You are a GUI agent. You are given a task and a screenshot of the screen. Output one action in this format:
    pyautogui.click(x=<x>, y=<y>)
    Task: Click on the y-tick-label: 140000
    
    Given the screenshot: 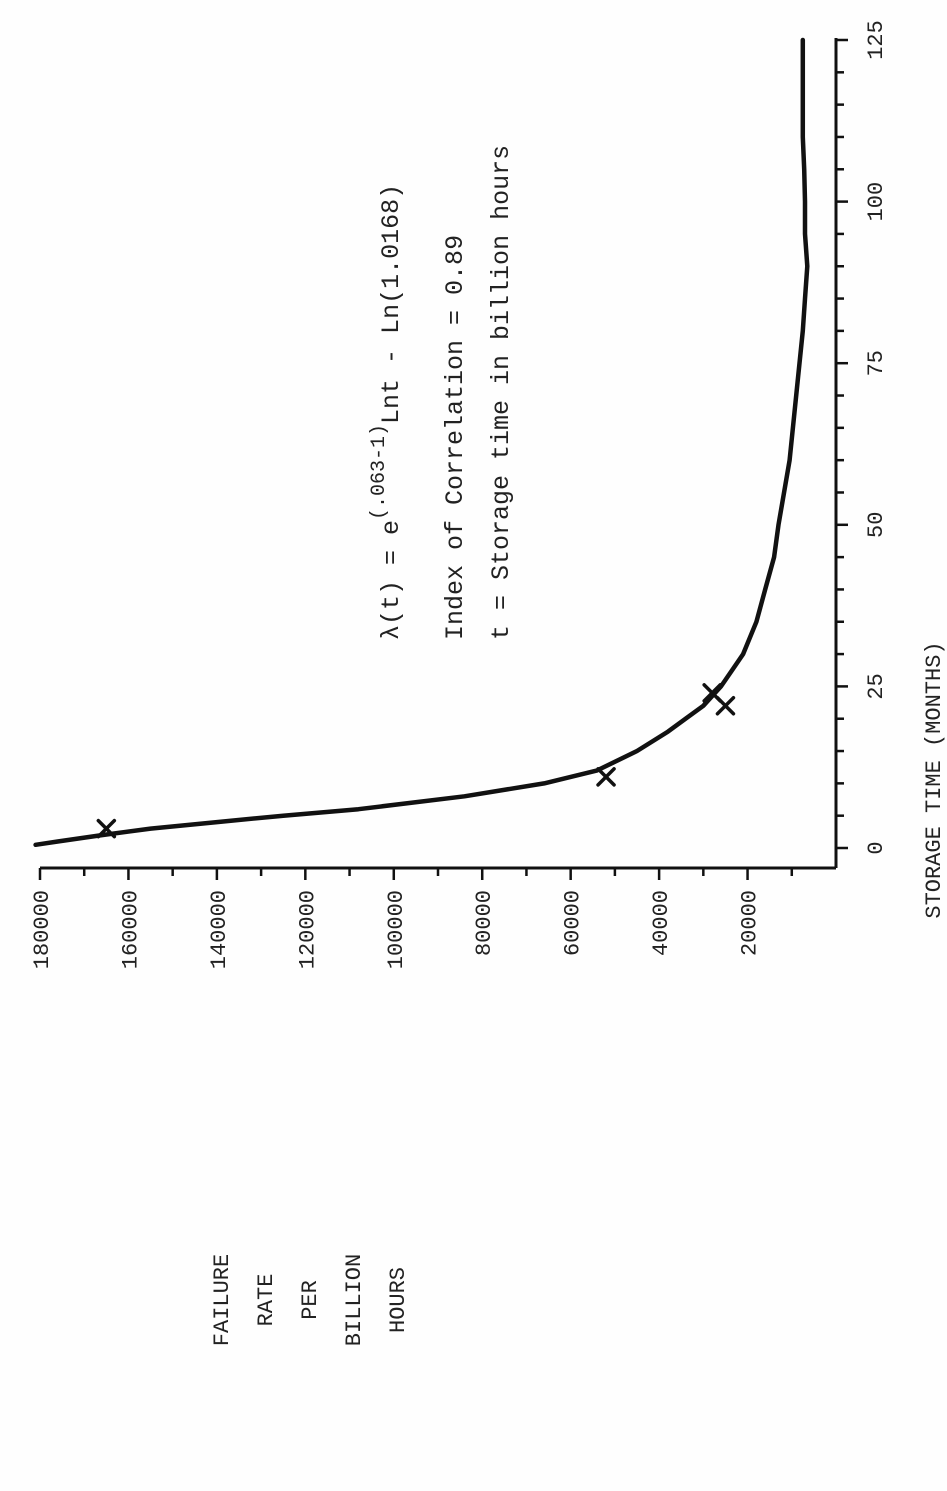 What is the action you would take?
    pyautogui.click(x=219, y=929)
    